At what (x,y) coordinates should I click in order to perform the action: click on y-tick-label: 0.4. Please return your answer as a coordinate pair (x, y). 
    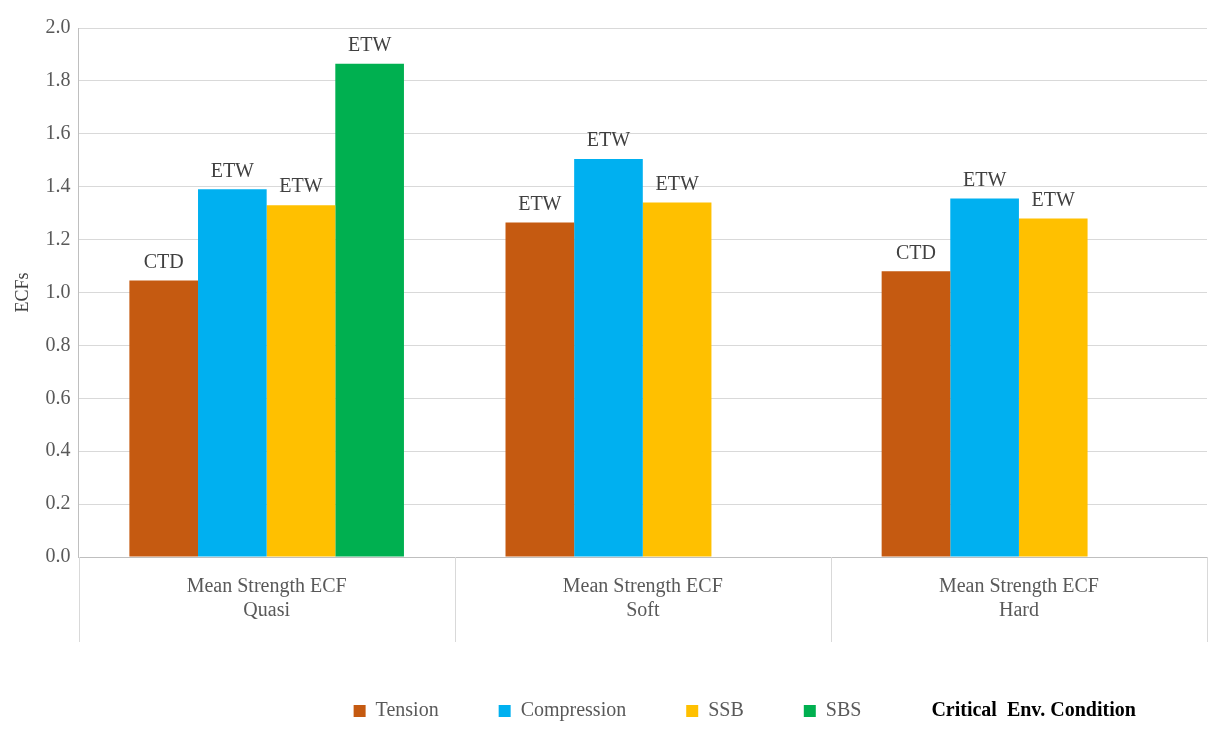
    Looking at the image, I should click on (58, 449).